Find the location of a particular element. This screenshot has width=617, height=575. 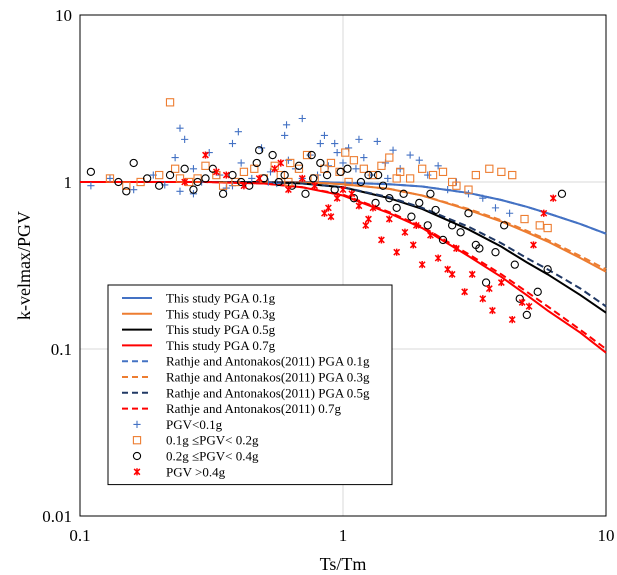

x-tick-label: 0.1 is located at coordinates (79, 535).